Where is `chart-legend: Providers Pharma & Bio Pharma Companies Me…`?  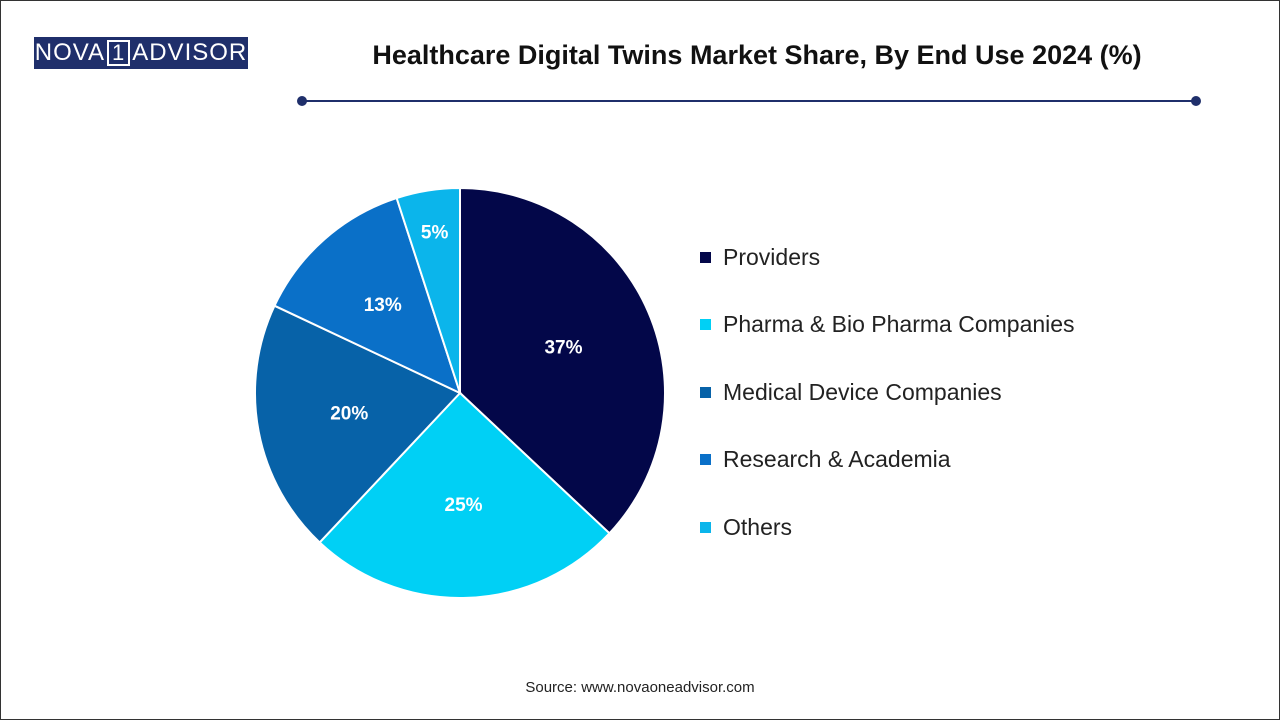 chart-legend: Providers Pharma & Bio Pharma Companies Me… is located at coordinates (887, 409).